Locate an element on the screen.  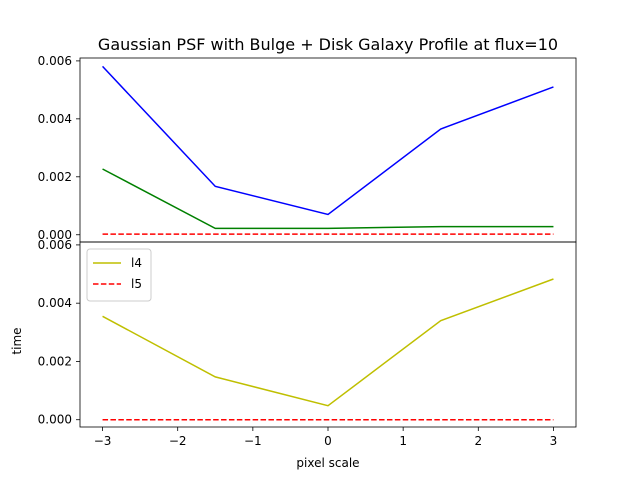
x-tick-label: −1 is located at coordinates (253, 441).